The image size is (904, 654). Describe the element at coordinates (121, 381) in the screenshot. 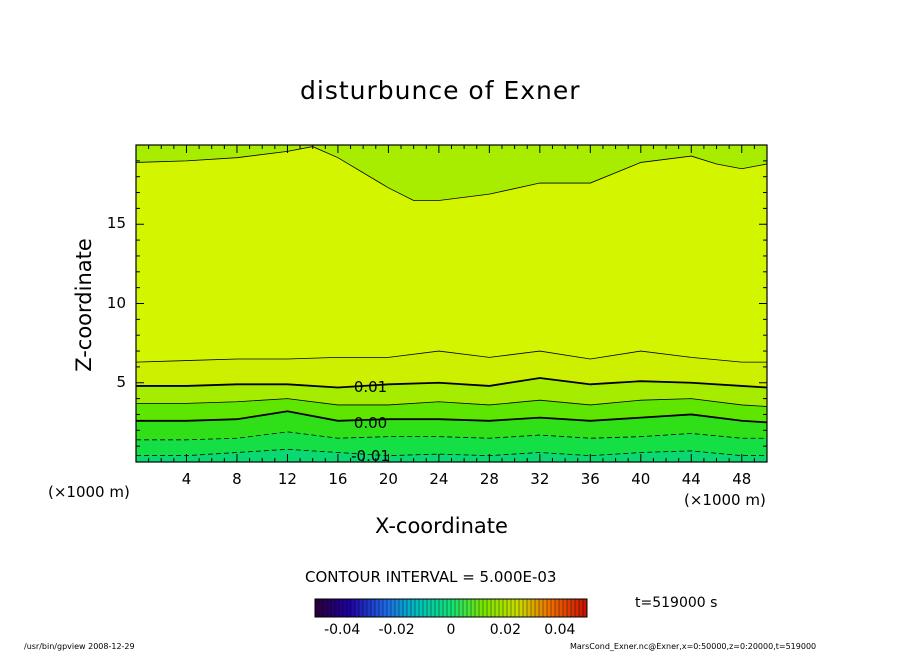

I see `y-tick-label: 5` at that location.